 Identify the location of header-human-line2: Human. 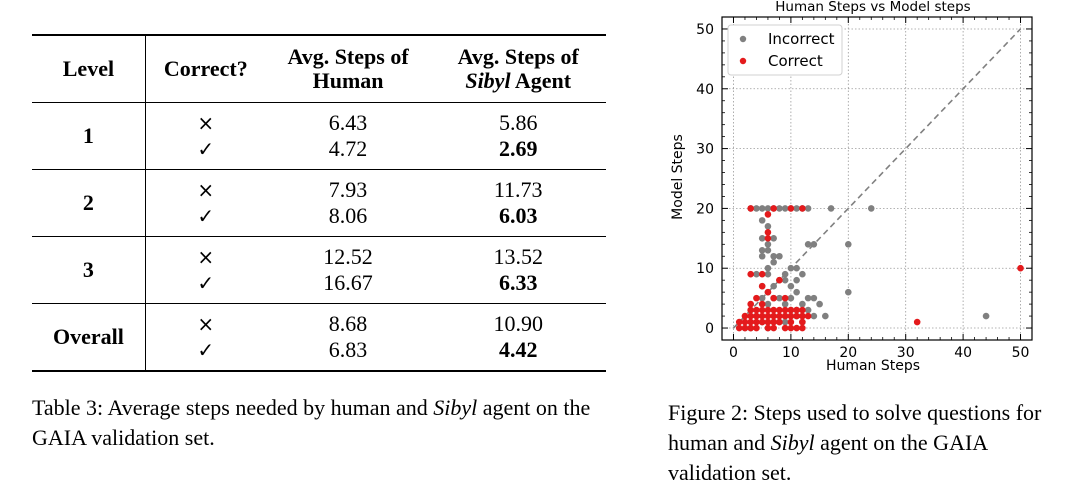
(348, 80).